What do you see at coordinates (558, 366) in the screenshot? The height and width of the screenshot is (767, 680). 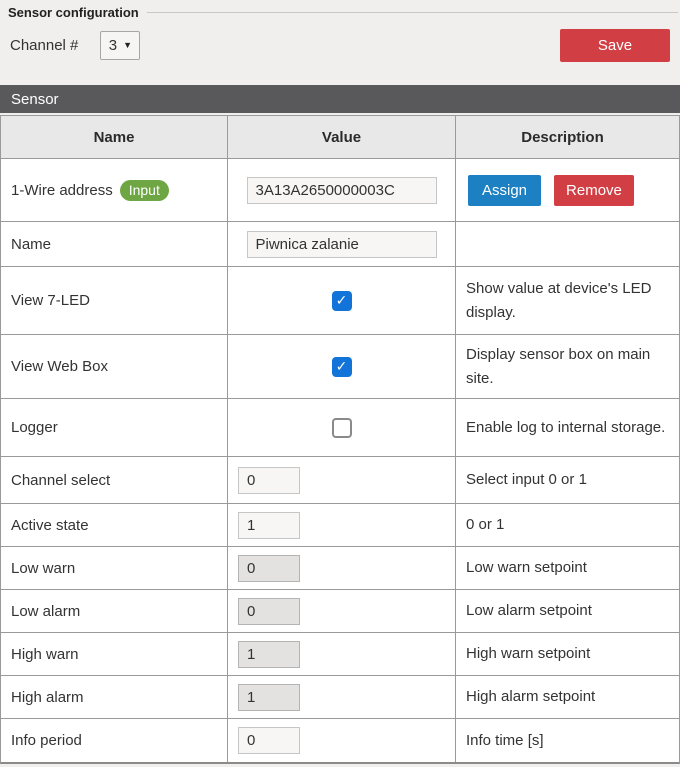 I see `row-description: Display sensor box on main site.` at bounding box center [558, 366].